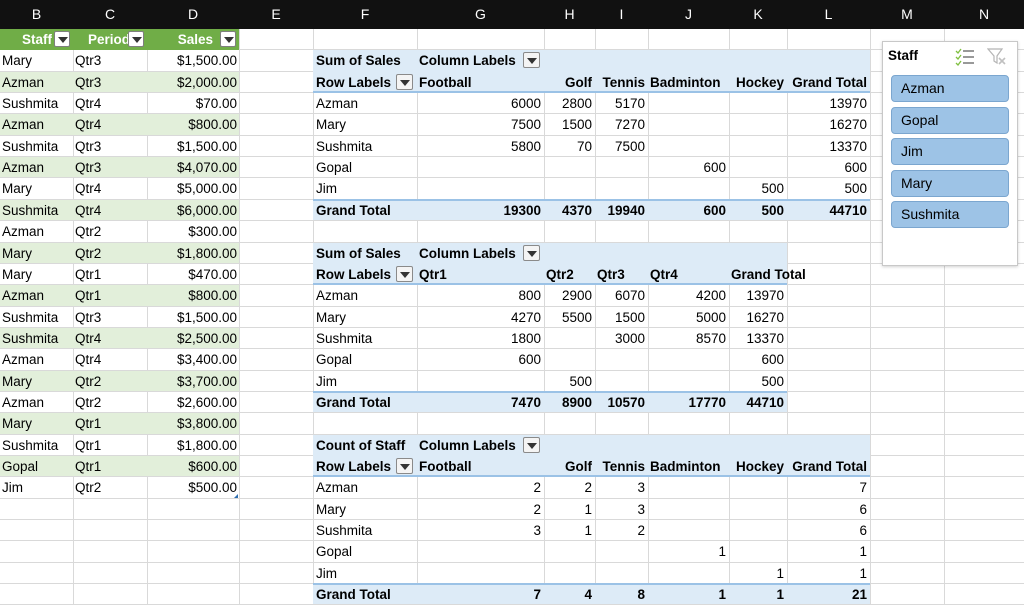 The height and width of the screenshot is (605, 1024). Describe the element at coordinates (206, 445) in the screenshot. I see `table-cell-sales: $1,800.00` at that location.